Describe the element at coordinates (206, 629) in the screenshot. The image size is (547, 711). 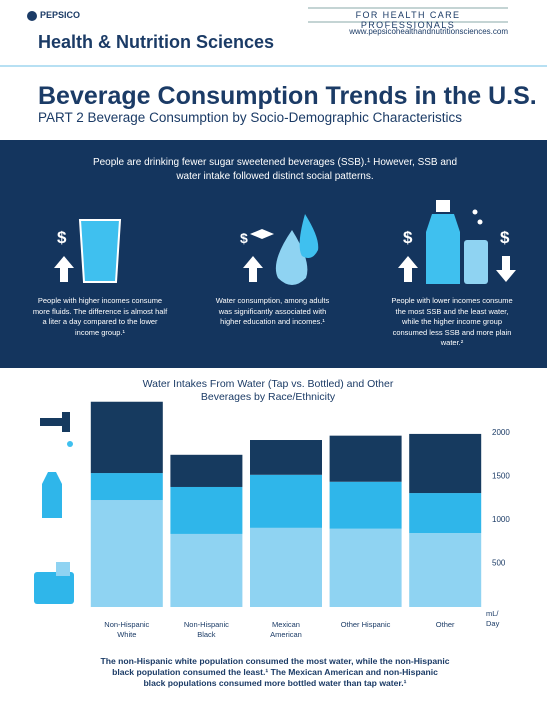
I see `x-tick-label: Non-Hispanic Black` at that location.